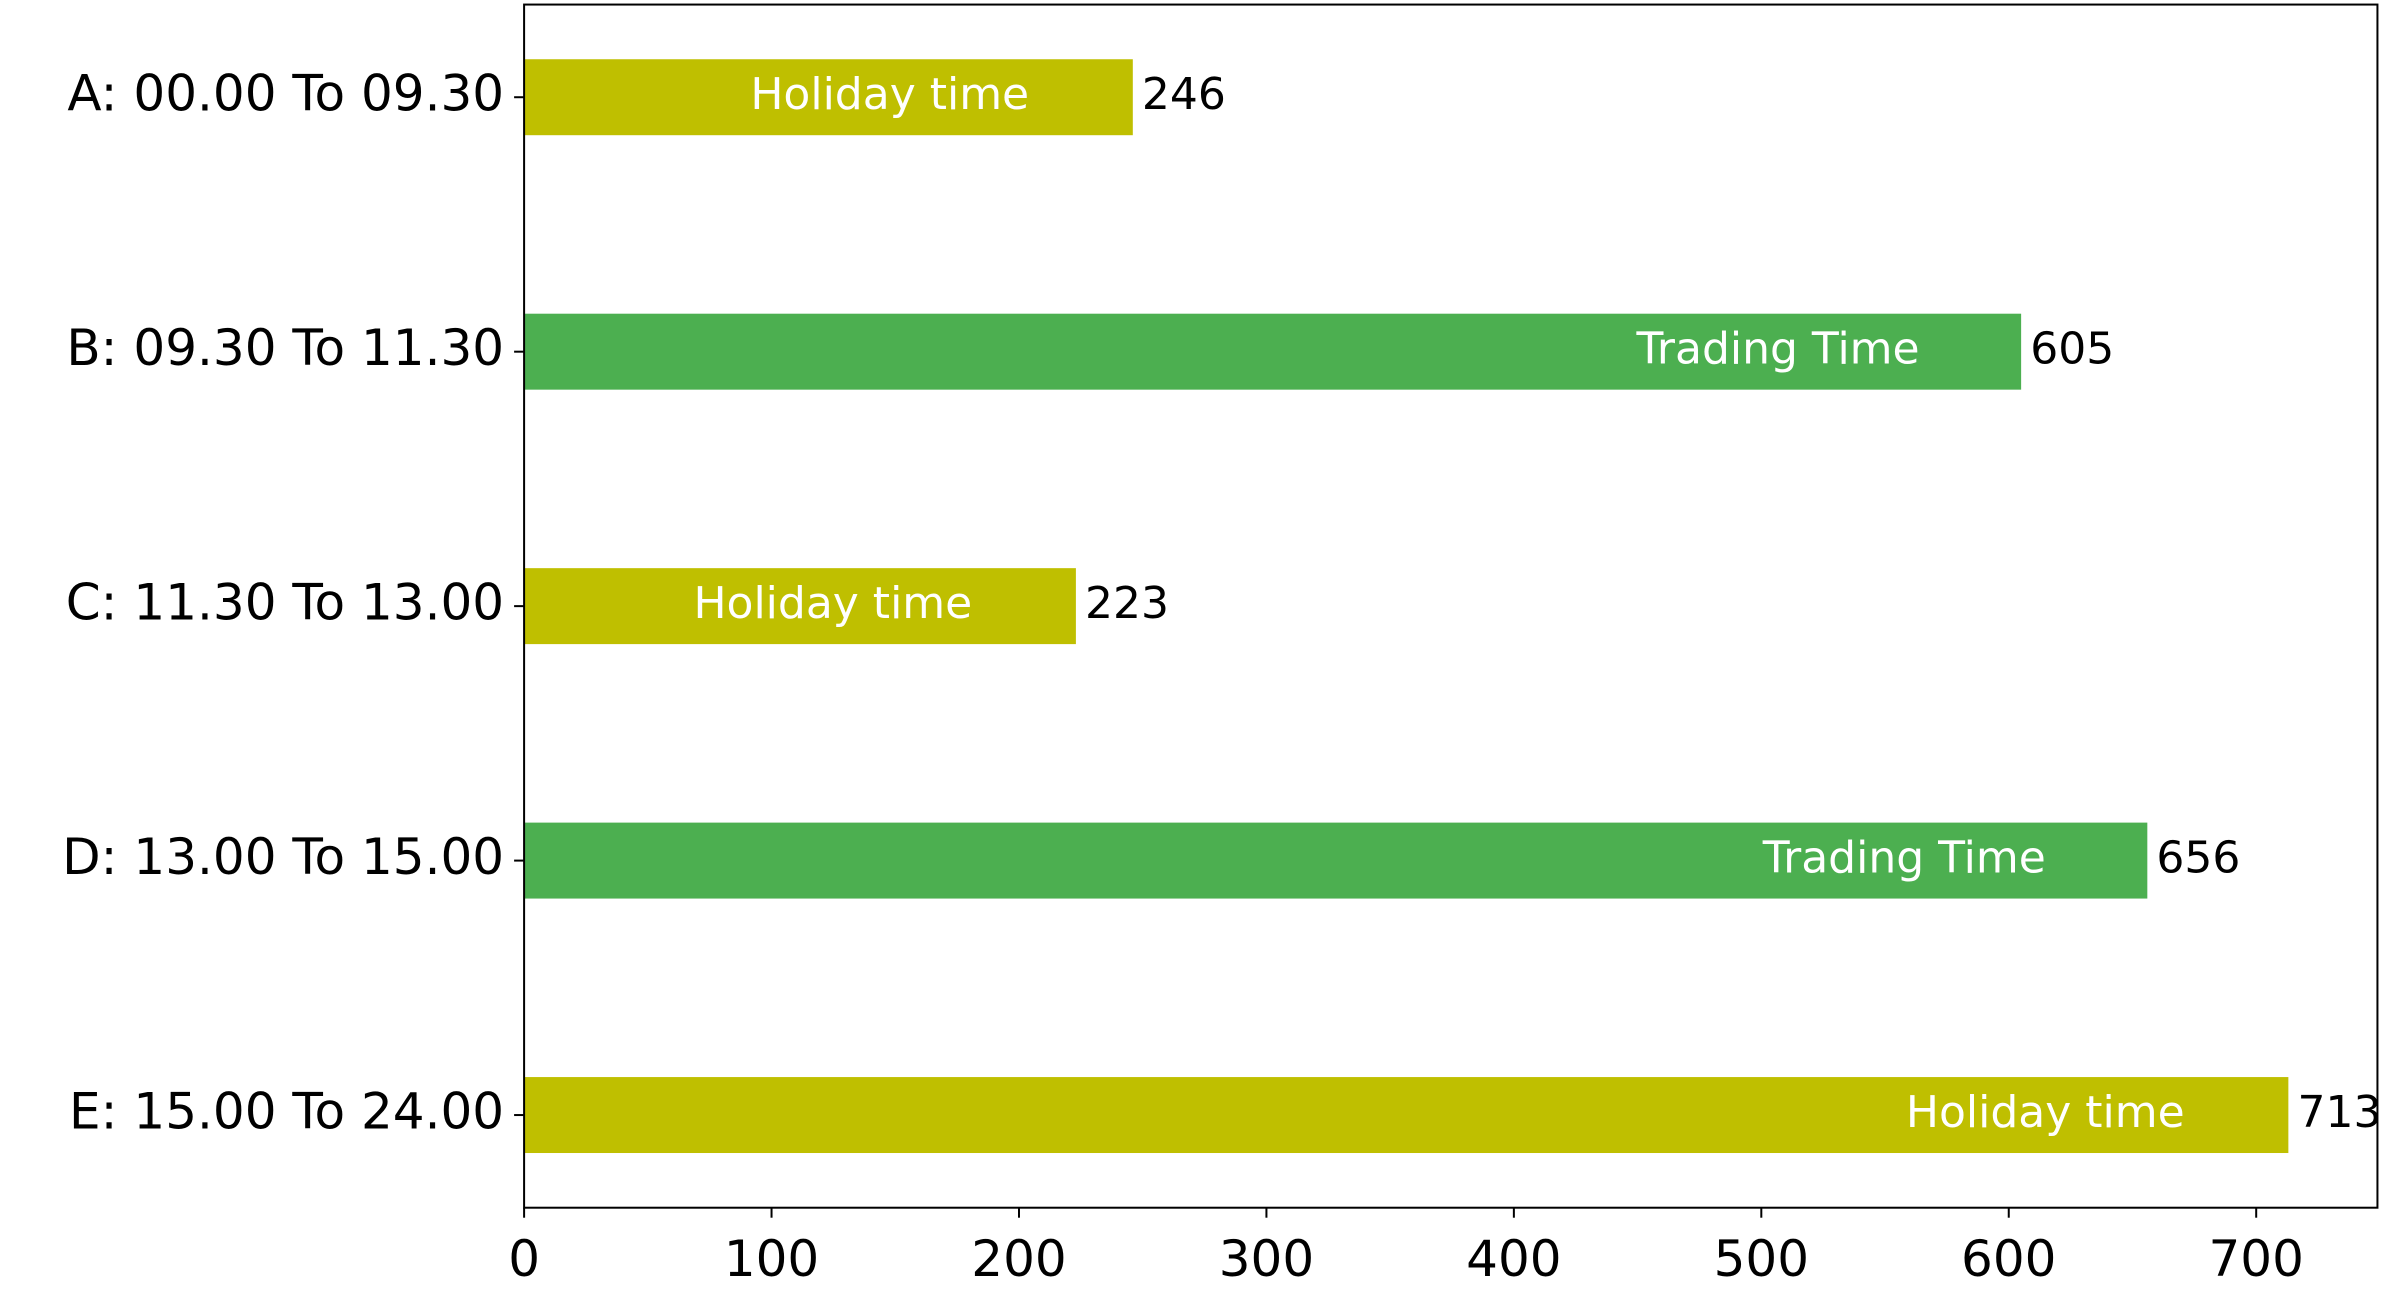 The width and height of the screenshot is (2382, 1290). Describe the element at coordinates (1018, 1259) in the screenshot. I see `x-tick-label: 200` at that location.